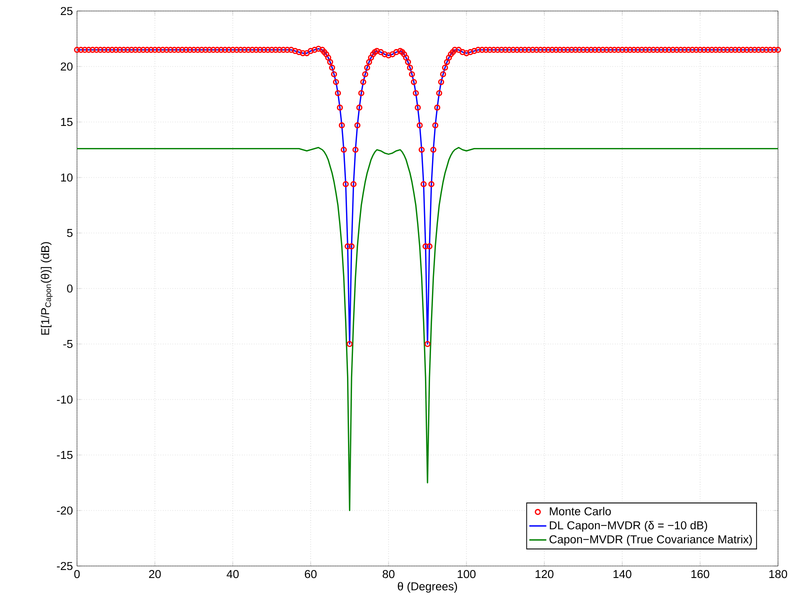 This screenshot has width=794, height=602. What do you see at coordinates (77, 574) in the screenshot?
I see `x-tick-label: 0` at bounding box center [77, 574].